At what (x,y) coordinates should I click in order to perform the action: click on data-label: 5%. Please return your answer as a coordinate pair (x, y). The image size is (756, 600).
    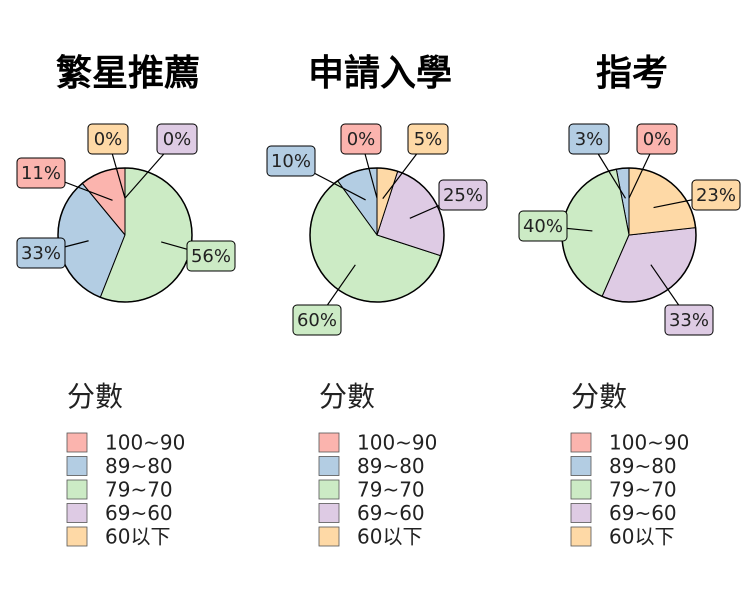
    Looking at the image, I should click on (428, 139).